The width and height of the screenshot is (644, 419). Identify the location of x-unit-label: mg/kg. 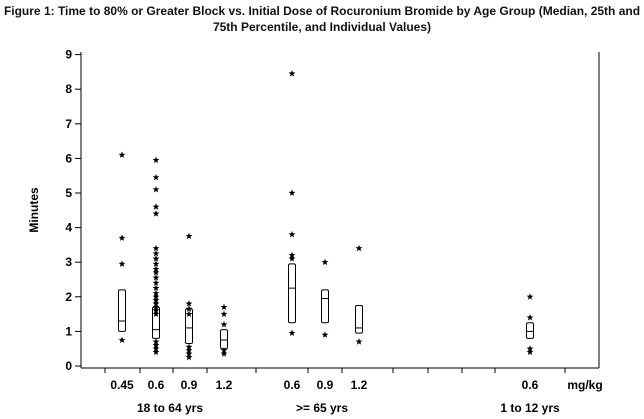
(584, 385).